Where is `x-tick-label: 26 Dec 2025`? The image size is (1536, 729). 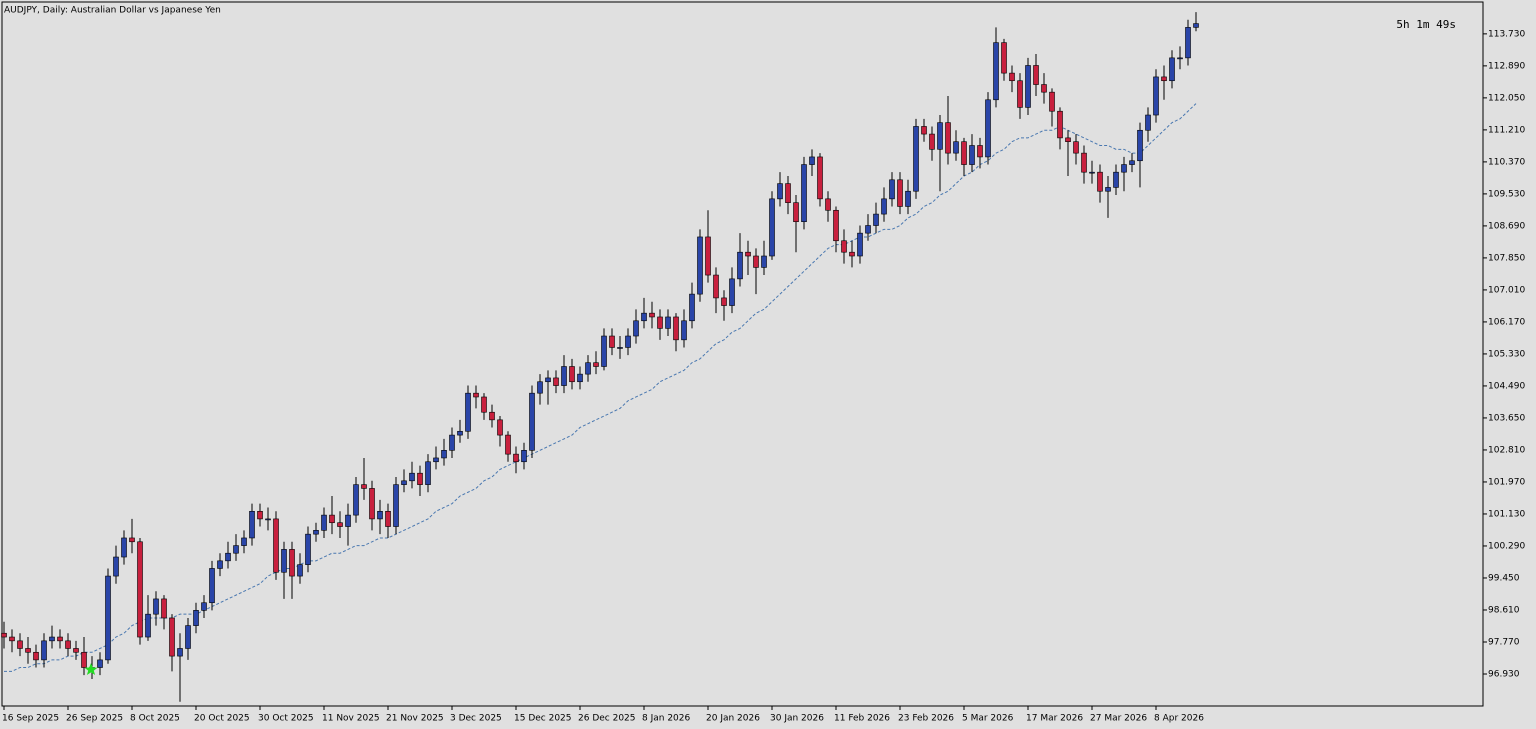
x-tick-label: 26 Dec 2025 is located at coordinates (607, 719).